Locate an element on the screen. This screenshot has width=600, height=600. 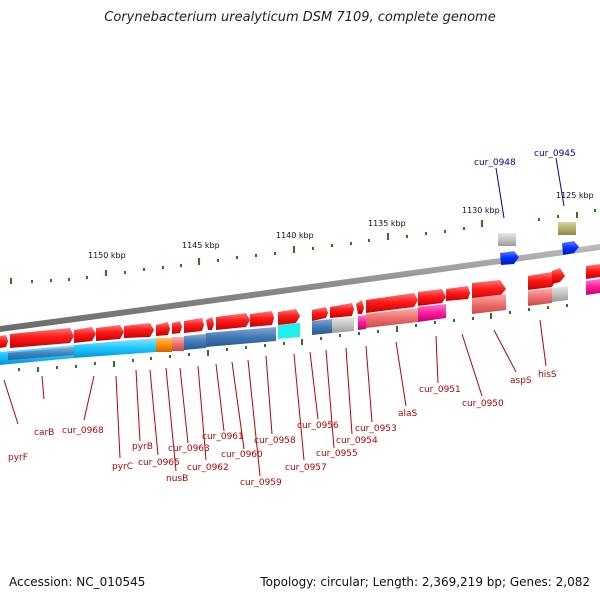
gene-alaS-arrow is located at coordinates (392, 303).